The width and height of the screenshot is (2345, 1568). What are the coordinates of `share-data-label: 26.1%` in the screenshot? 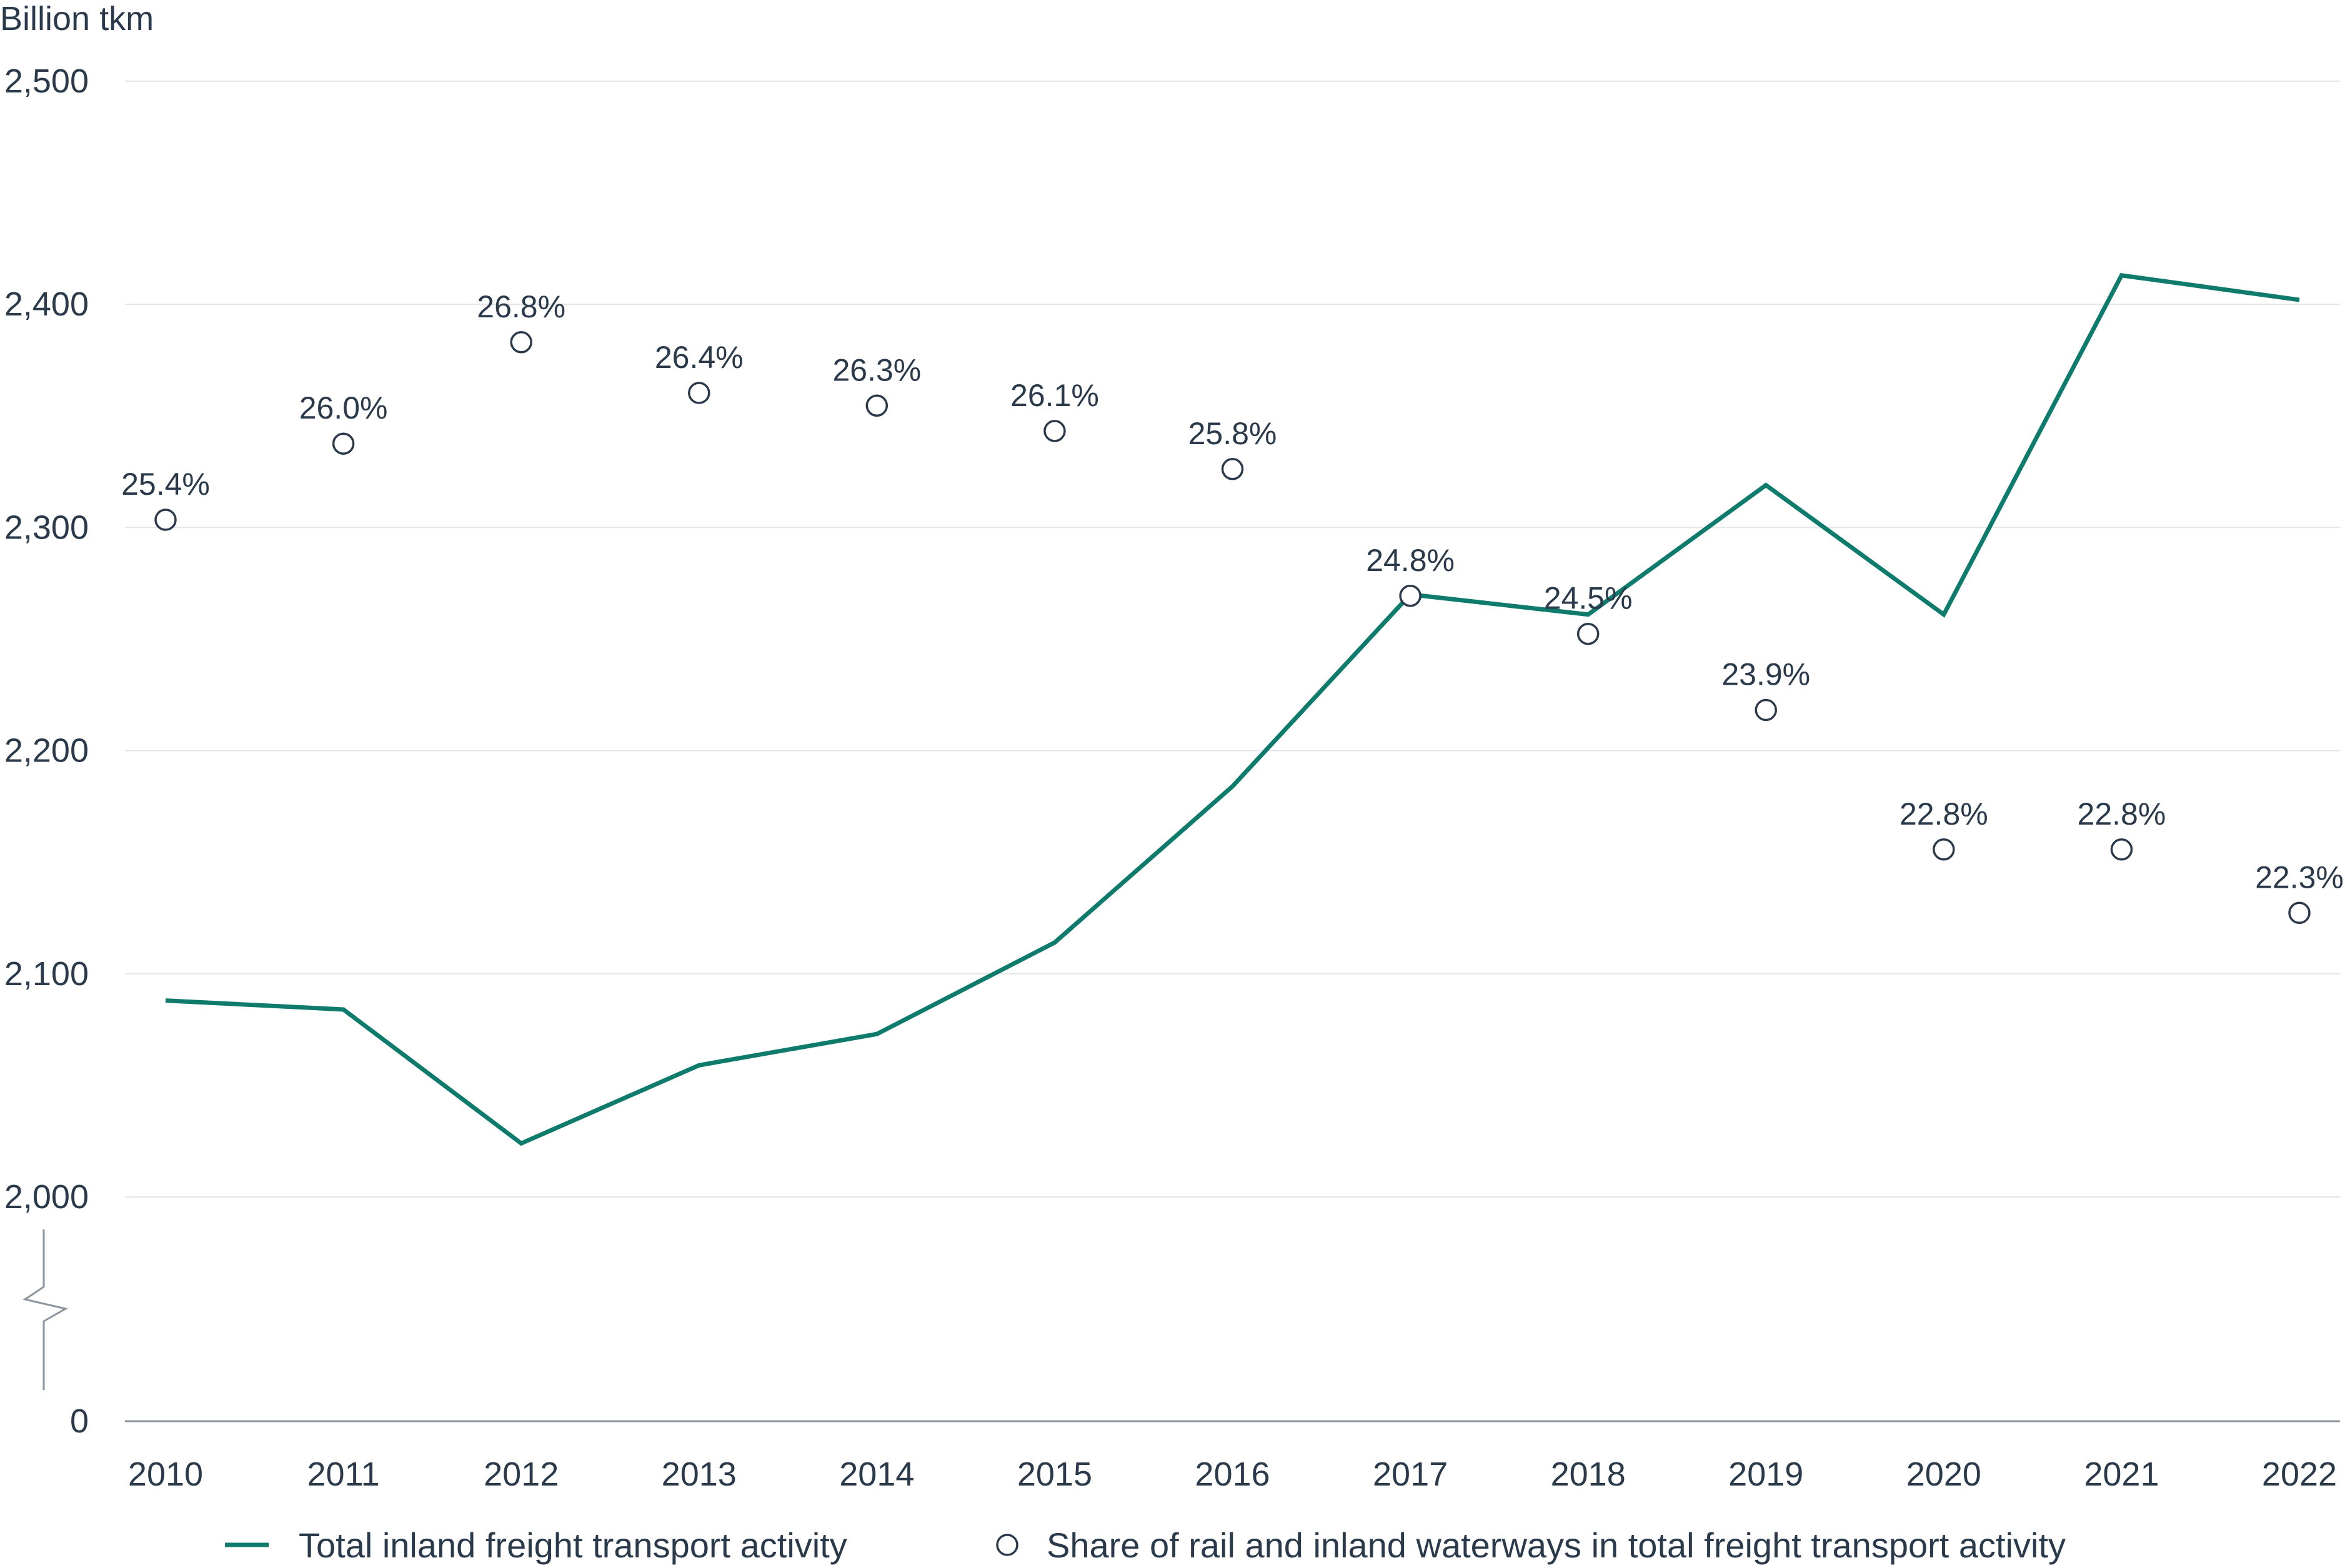 It's located at (1054, 395).